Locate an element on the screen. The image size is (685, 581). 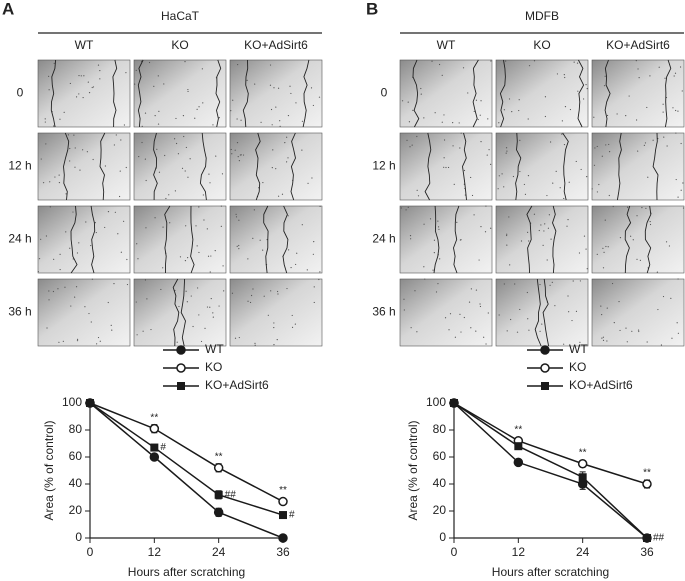
y-tick-label: 40 is located at coordinates (440, 483).